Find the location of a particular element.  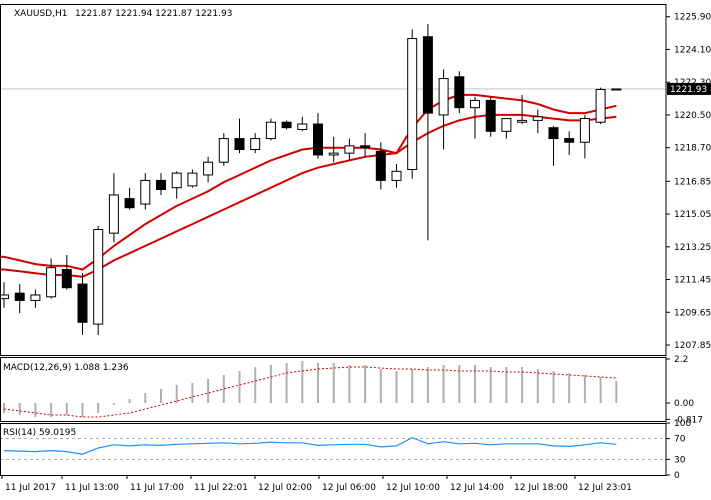

time-tick-label: 12 Jul 02:00 is located at coordinates (285, 488).